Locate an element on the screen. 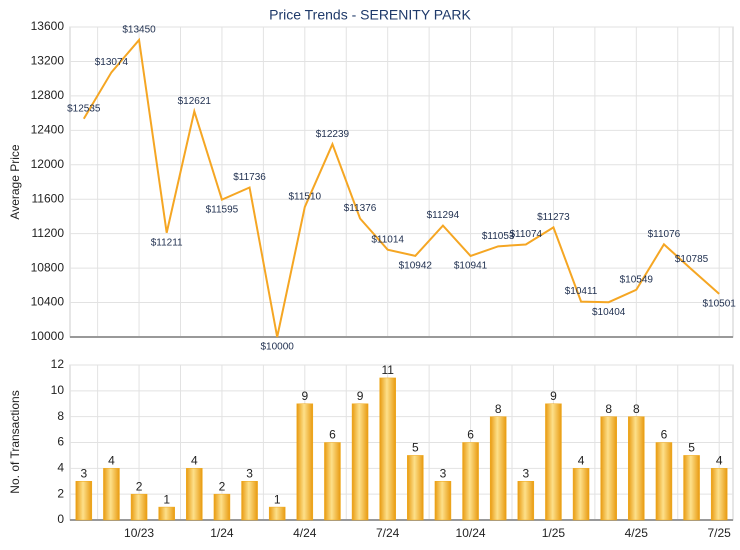 The width and height of the screenshot is (740, 550). y-tick-label: 12 is located at coordinates (58, 364).